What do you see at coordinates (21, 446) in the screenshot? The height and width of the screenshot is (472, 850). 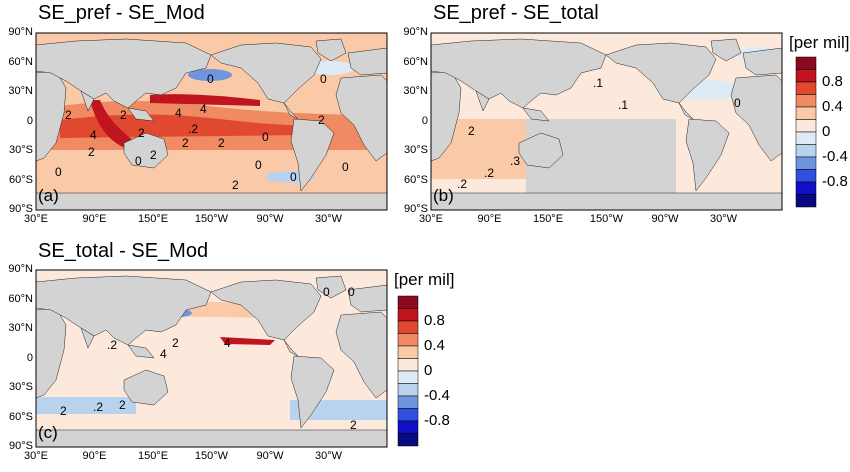 I see `lat-tick-c-6: 90°S` at bounding box center [21, 446].